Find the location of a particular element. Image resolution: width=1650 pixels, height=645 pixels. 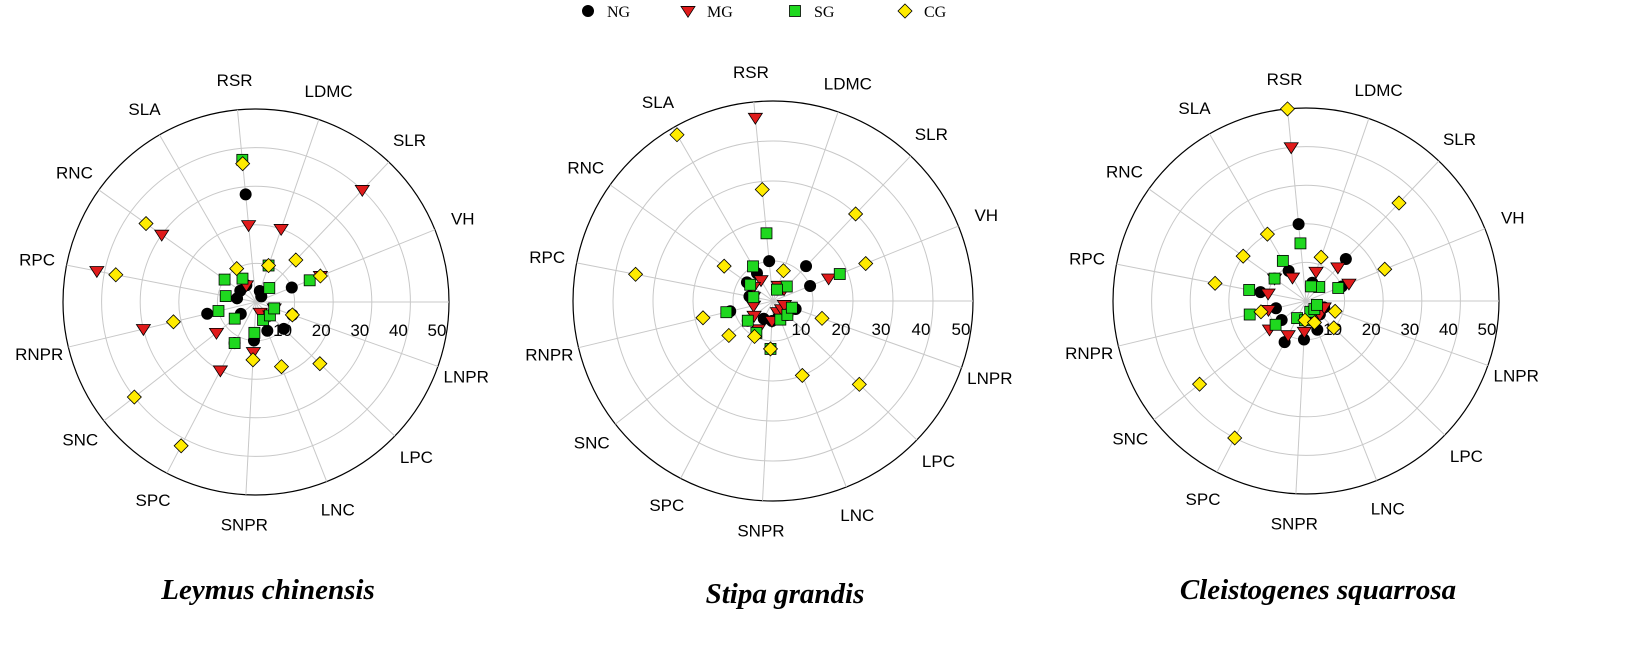

spoke-lnc is located at coordinates (809, 394).